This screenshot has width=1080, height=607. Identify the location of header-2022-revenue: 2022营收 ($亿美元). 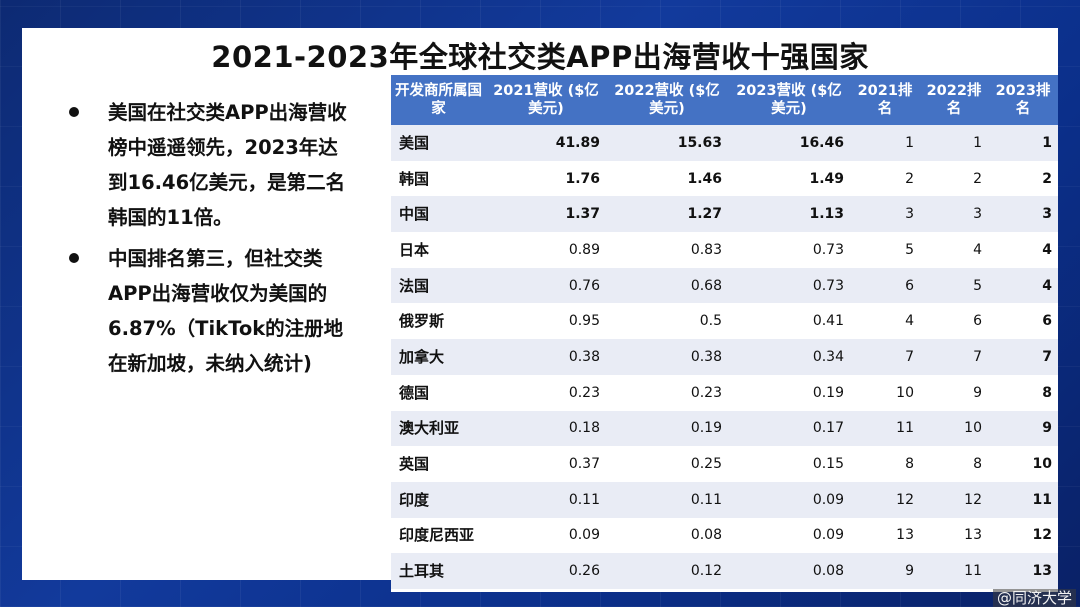
(667, 100).